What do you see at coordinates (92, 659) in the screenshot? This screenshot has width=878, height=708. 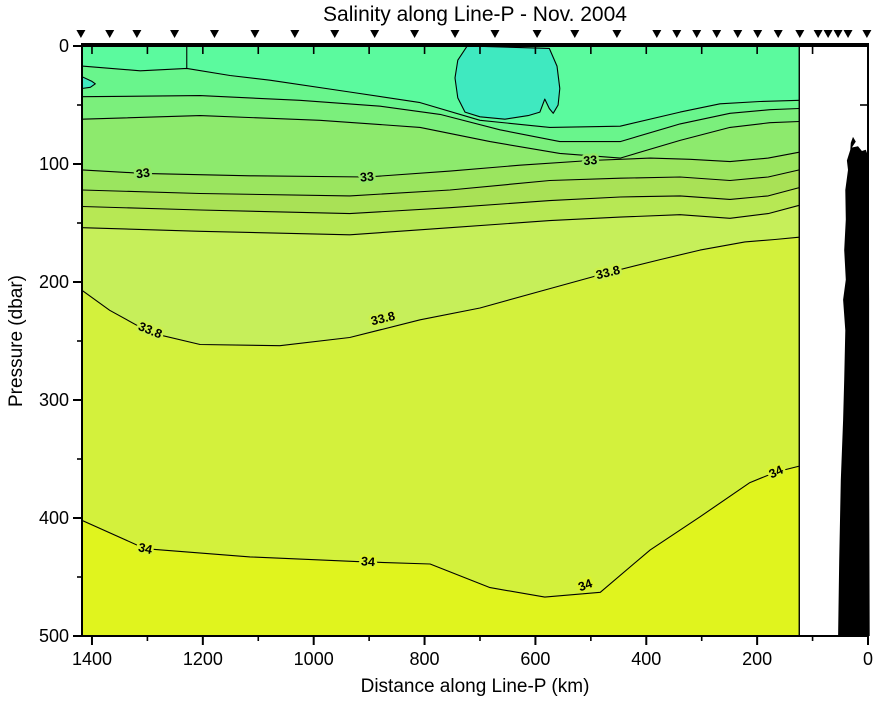 I see `svg-text: 1400` at bounding box center [92, 659].